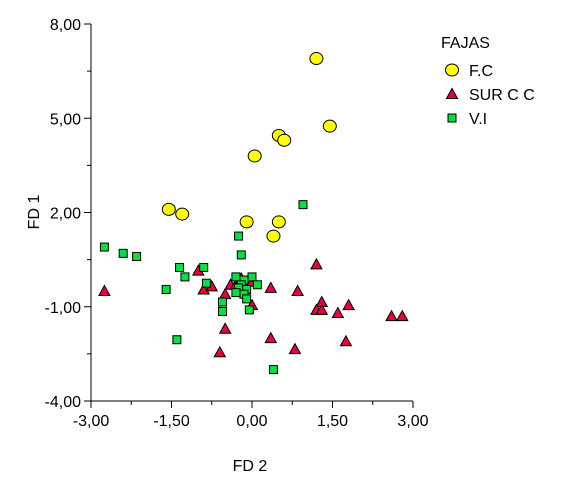 This screenshot has height=477, width=575. Describe the element at coordinates (63, 308) in the screenshot. I see `y-tick-label: -1,00` at that location.